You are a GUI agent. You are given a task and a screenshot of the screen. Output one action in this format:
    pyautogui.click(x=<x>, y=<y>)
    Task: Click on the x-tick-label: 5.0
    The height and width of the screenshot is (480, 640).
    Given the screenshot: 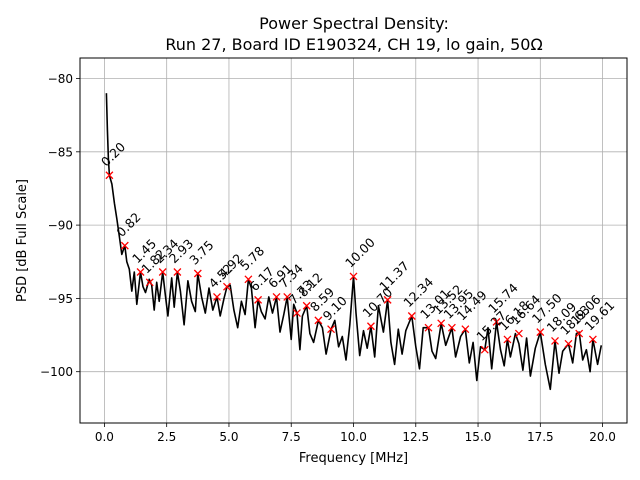 What is the action you would take?
    pyautogui.click(x=228, y=437)
    